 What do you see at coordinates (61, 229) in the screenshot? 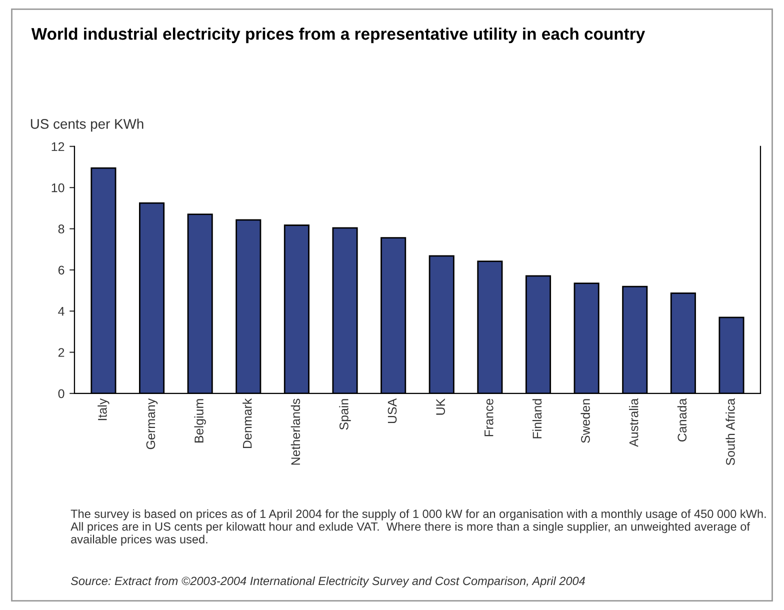
I see `y-tick-label: 8` at bounding box center [61, 229].